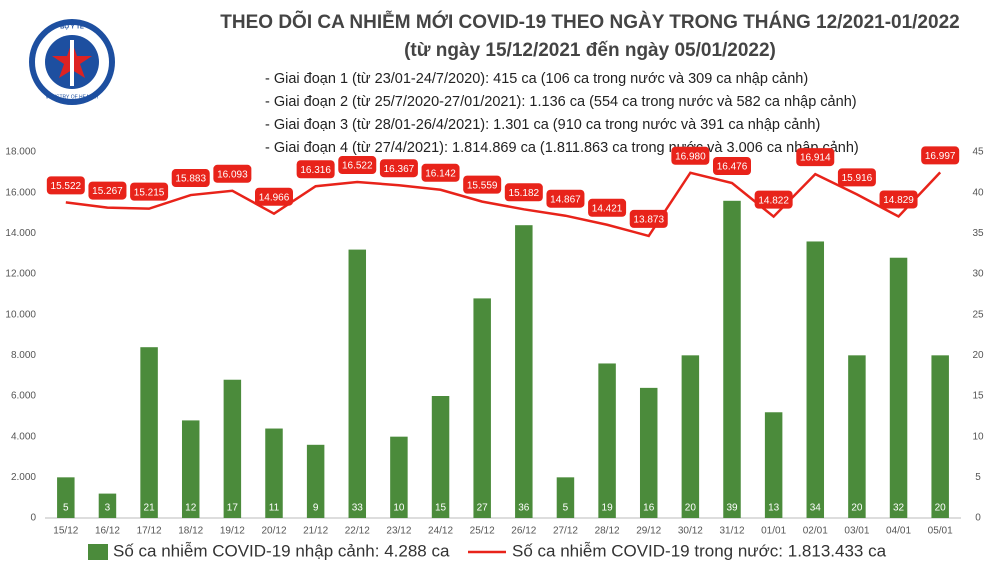 The image size is (1000, 570). Describe the element at coordinates (978, 314) in the screenshot. I see `y2-tick-label: 25` at that location.